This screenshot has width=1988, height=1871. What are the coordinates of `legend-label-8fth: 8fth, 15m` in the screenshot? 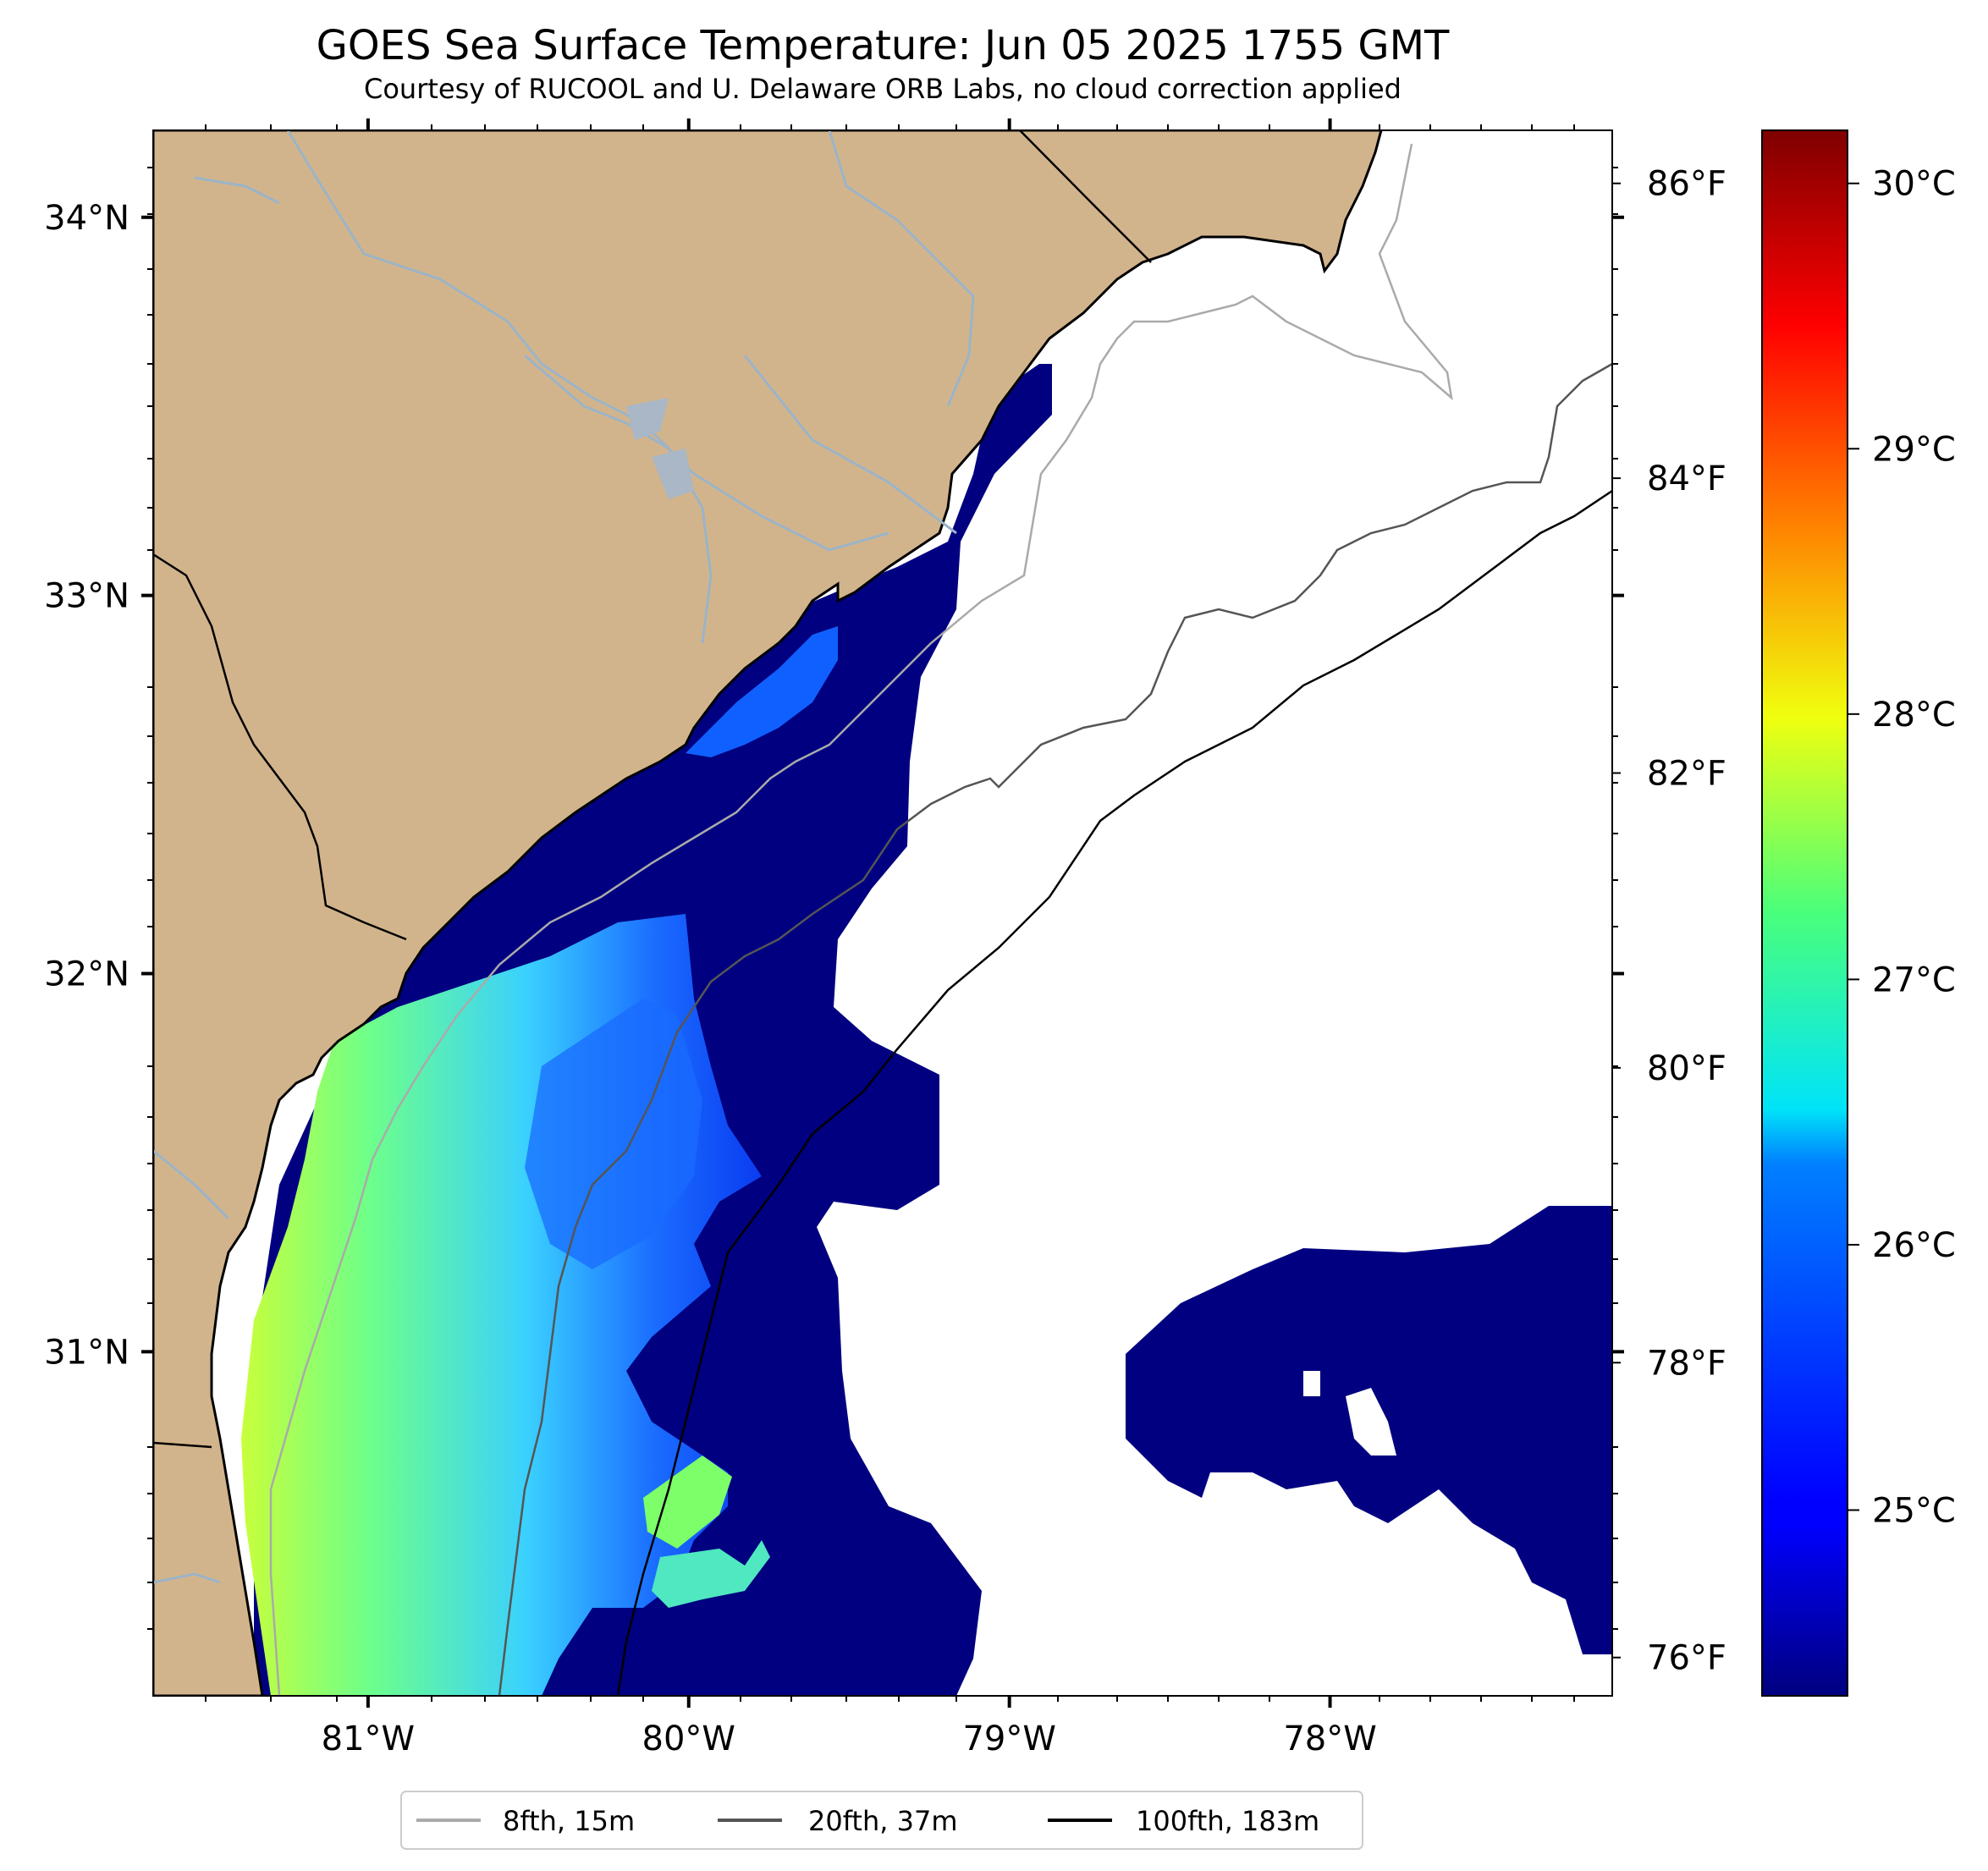 It's located at (569, 1821).